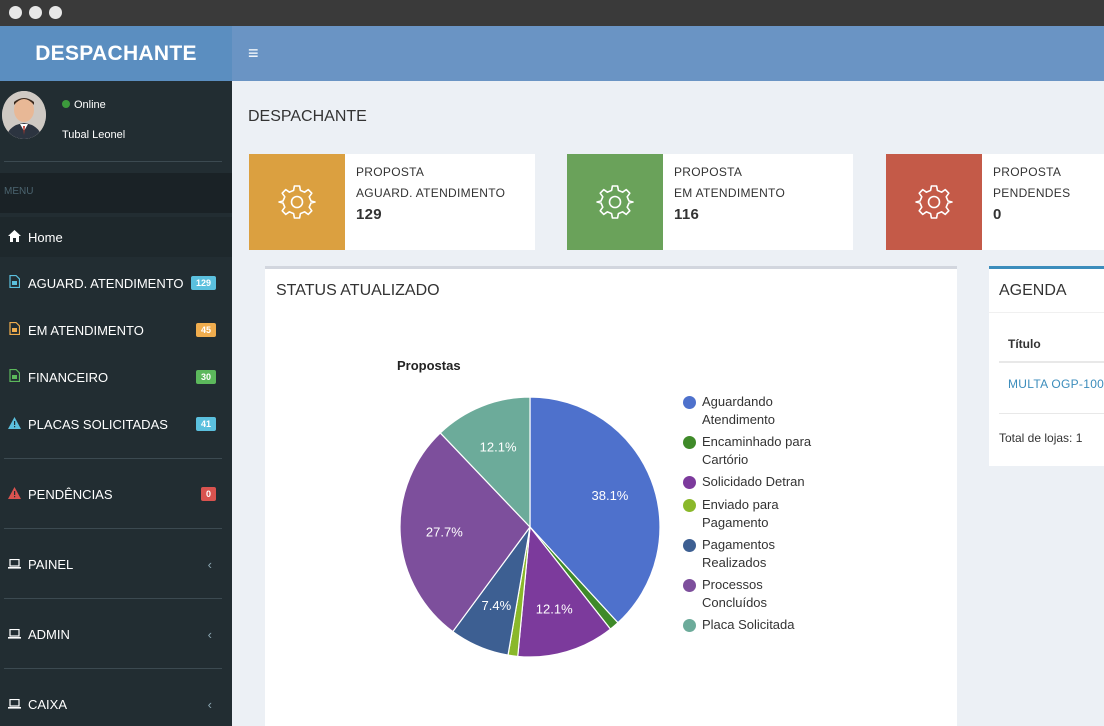  What do you see at coordinates (116, 424) in the screenshot?
I see `sidebar-item-placas-solicitadas: PLACAS SOLICITADAS 41` at bounding box center [116, 424].